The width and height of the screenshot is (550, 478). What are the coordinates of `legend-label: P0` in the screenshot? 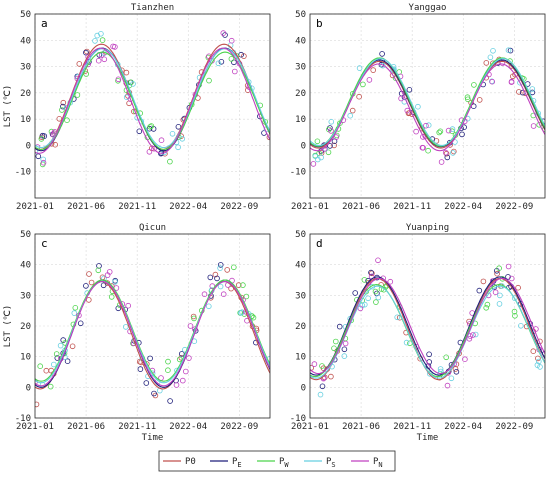 It's located at (190, 462).